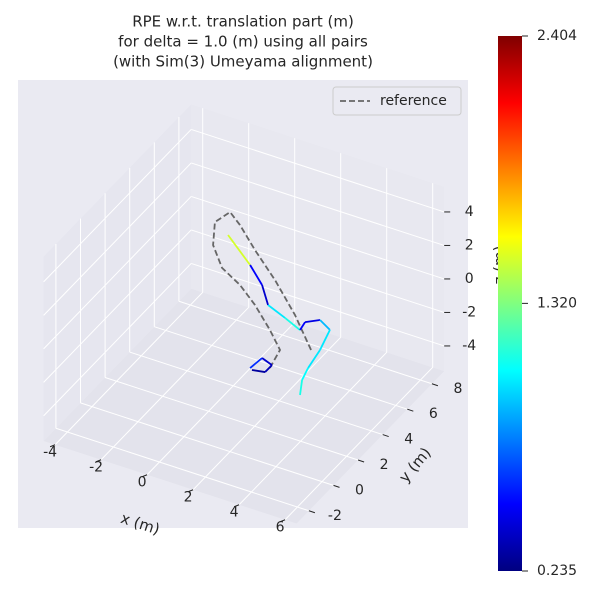 This screenshot has width=600, height=604. Describe the element at coordinates (280, 528) in the screenshot. I see `x-tick-label: 6` at that location.